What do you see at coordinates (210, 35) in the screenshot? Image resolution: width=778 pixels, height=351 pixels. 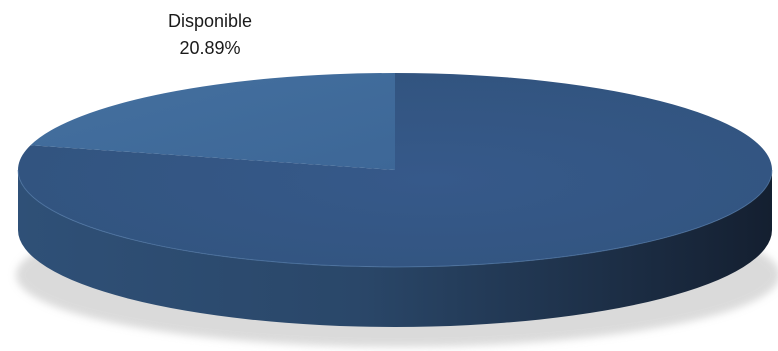 I see `data-label-disponible: Disponible 20.89%` at bounding box center [210, 35].